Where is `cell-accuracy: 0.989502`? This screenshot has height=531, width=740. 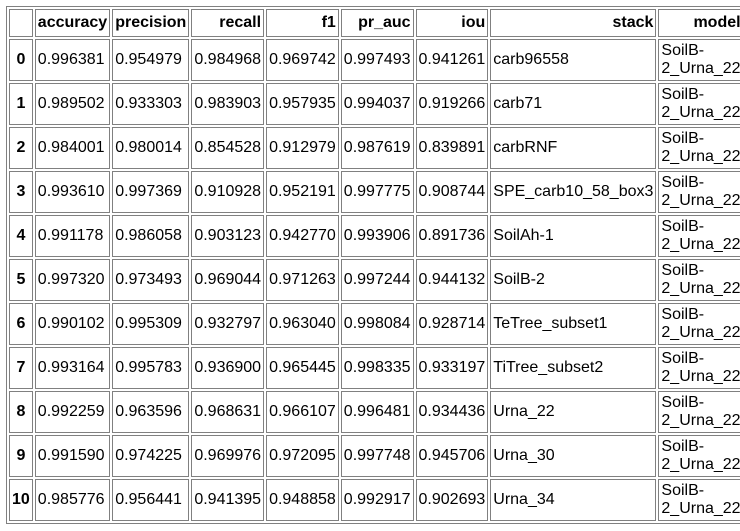 cell-accuracy: 0.989502 is located at coordinates (72, 104).